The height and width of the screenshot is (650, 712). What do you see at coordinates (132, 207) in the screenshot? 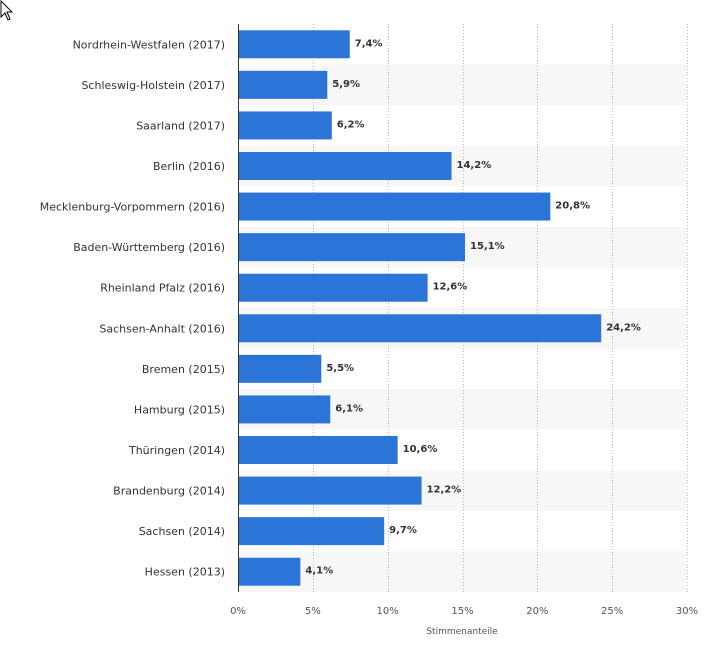
I see `category-label: Mecklenburg-Vorpommern (2016)` at bounding box center [132, 207].